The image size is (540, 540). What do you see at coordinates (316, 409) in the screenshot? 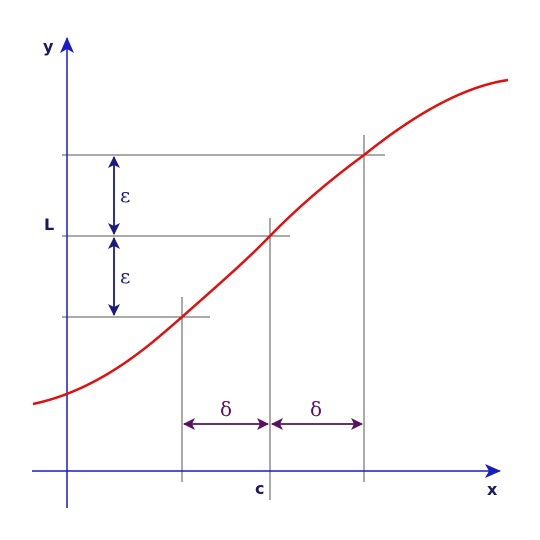
I see `delta-label-right: δ` at bounding box center [316, 409].